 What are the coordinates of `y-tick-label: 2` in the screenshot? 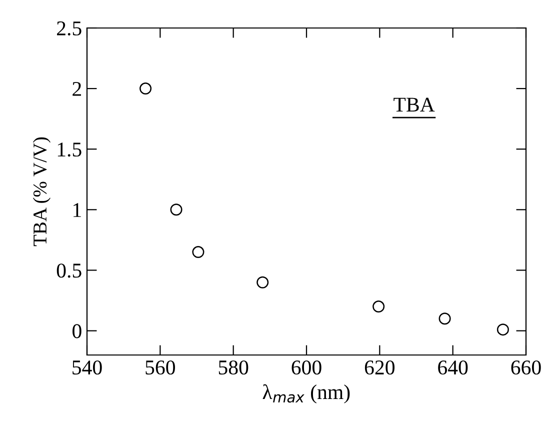 It's located at (76, 89).